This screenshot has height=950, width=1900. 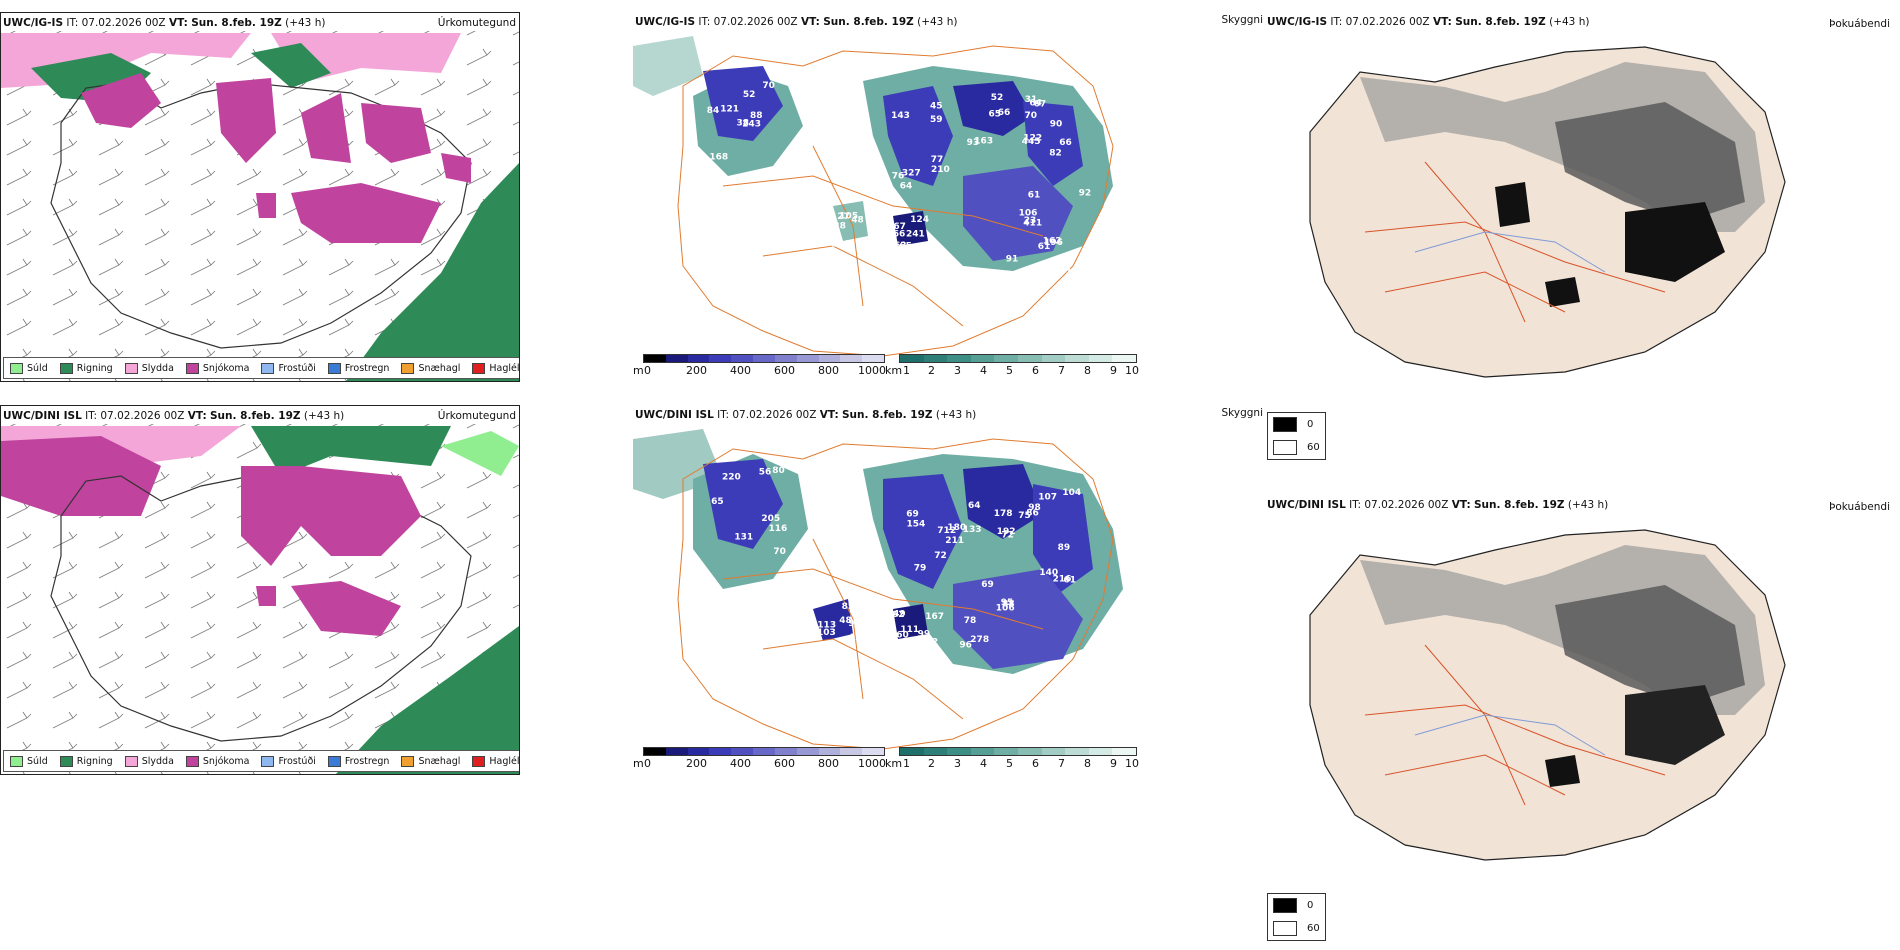 What do you see at coordinates (872, 370) in the screenshot?
I see `tick: 1000` at bounding box center [872, 370].